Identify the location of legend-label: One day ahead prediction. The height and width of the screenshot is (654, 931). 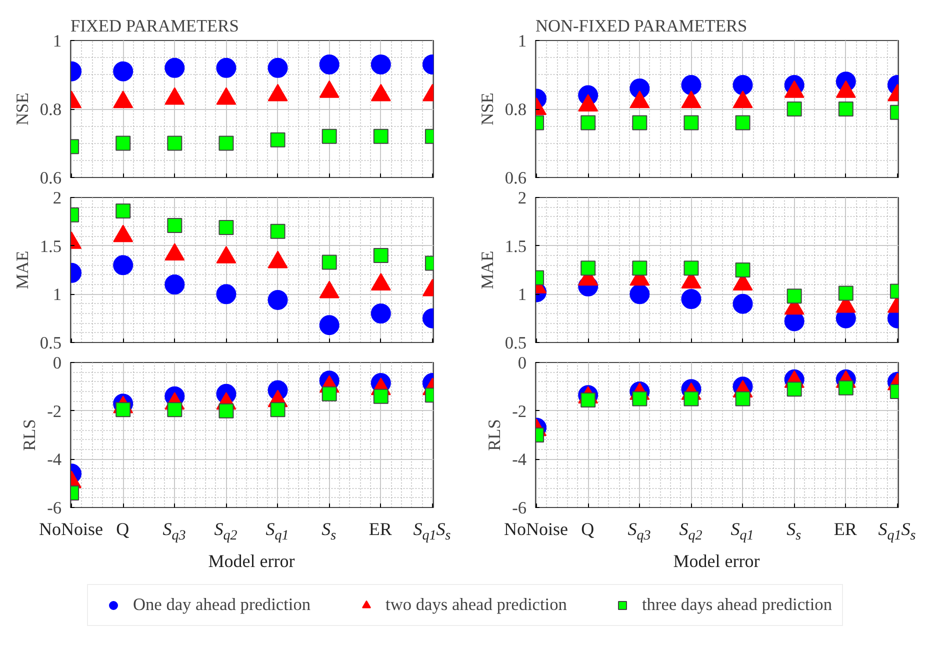
(222, 604).